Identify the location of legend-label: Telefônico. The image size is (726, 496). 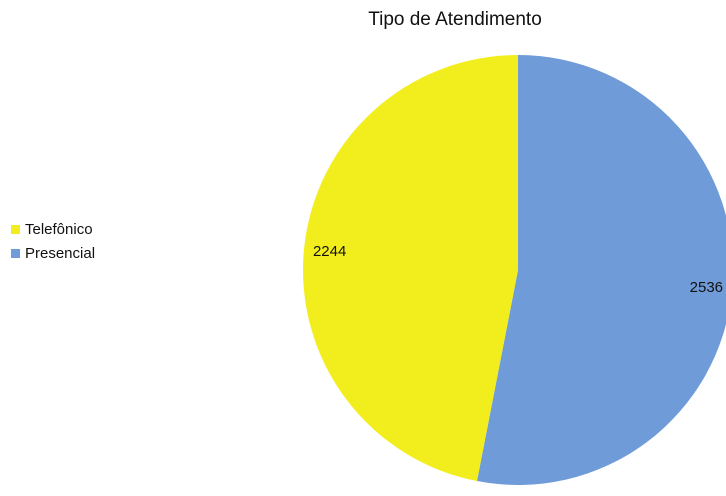
(59, 229).